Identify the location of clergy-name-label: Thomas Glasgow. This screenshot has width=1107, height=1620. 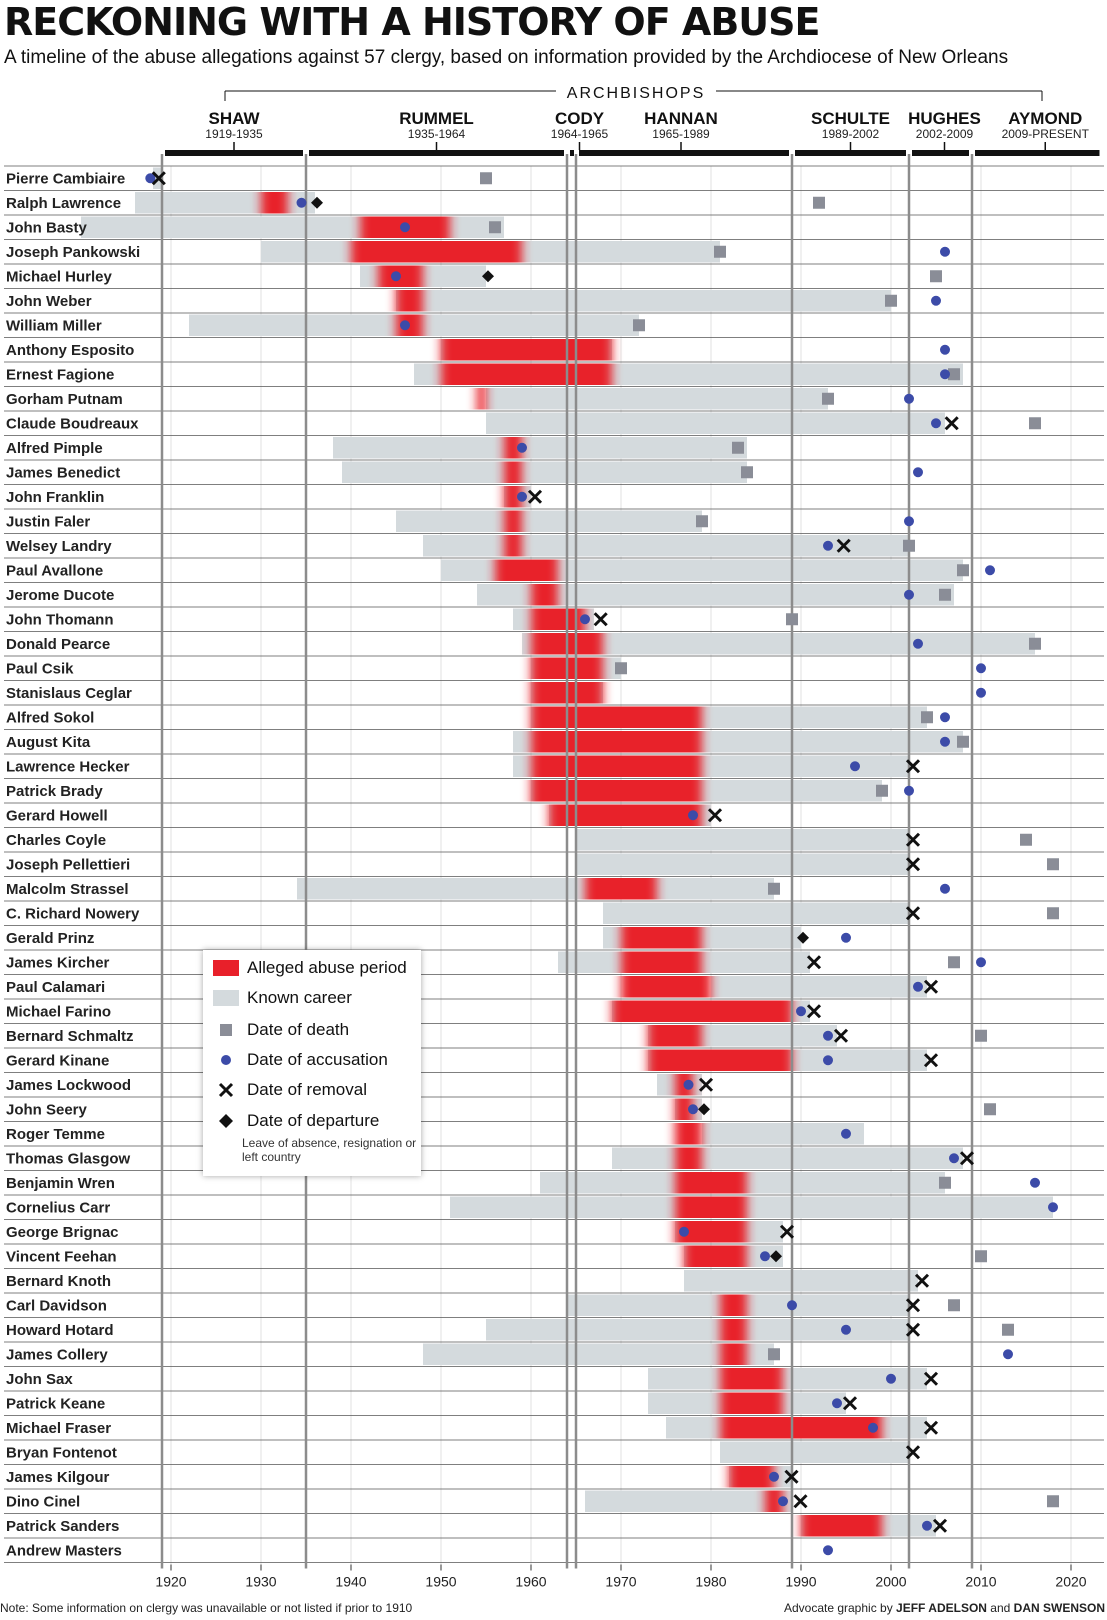
(68, 1158).